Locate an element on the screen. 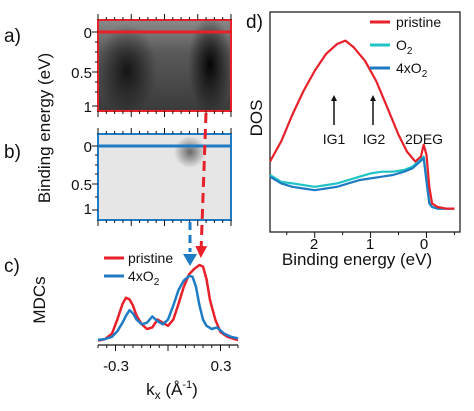 The width and height of the screenshot is (474, 411). panel-b: 0 0.5 1 is located at coordinates (151, 177).